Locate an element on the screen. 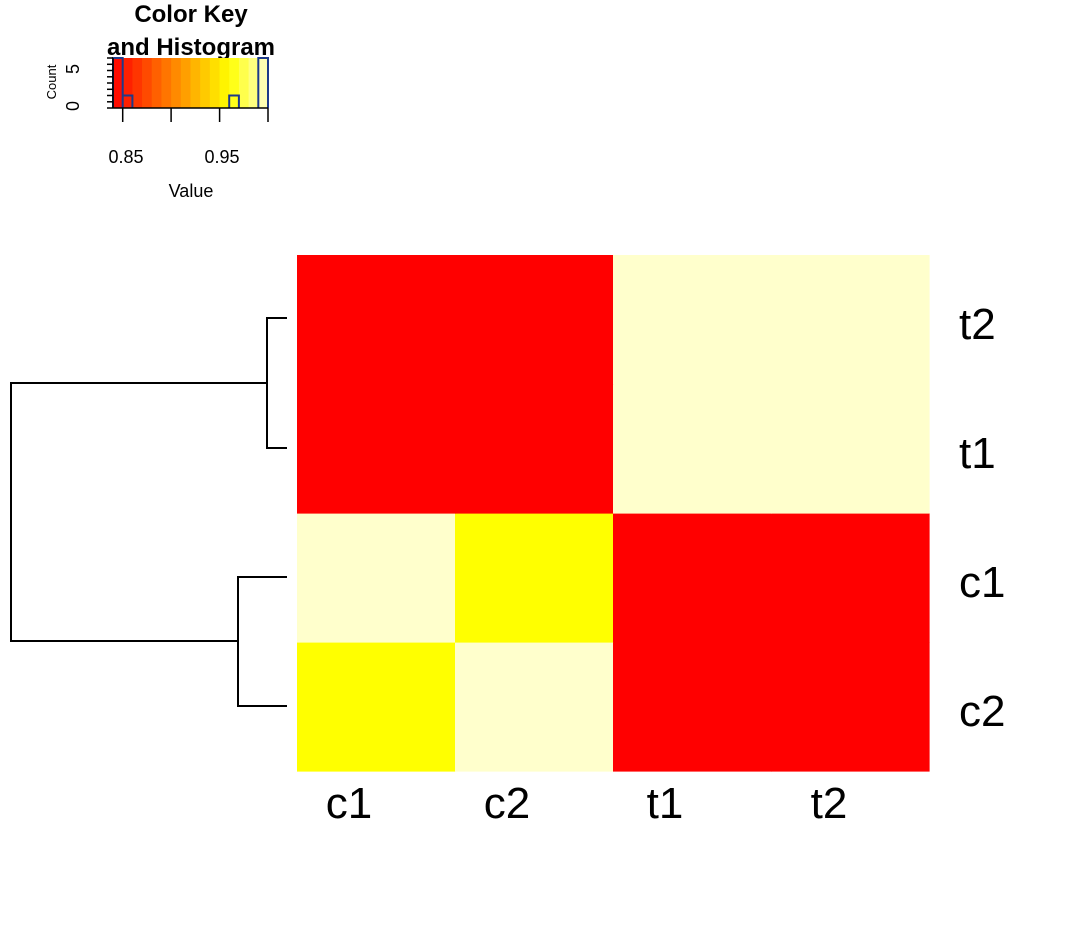 The image size is (1088, 930). row-label-t1: t1 is located at coordinates (977, 453).